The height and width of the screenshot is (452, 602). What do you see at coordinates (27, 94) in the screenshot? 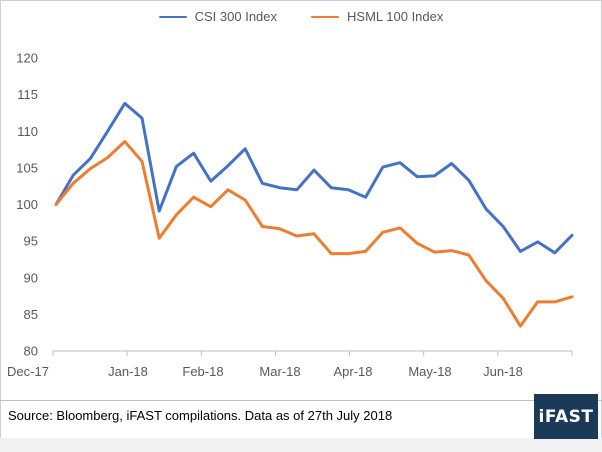
I see `y-tick-label: 115` at bounding box center [27, 94].